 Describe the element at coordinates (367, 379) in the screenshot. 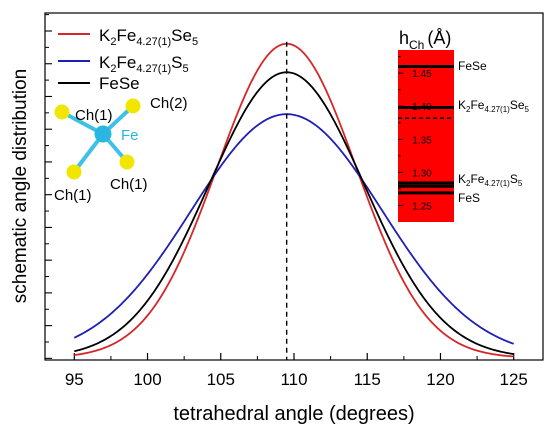

I see `x-tick-label: 115` at that location.